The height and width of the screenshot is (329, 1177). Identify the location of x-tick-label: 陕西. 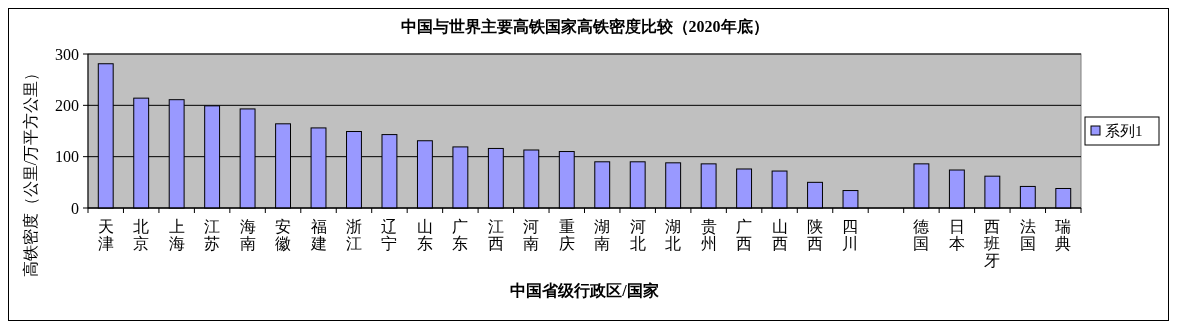
(815, 235).